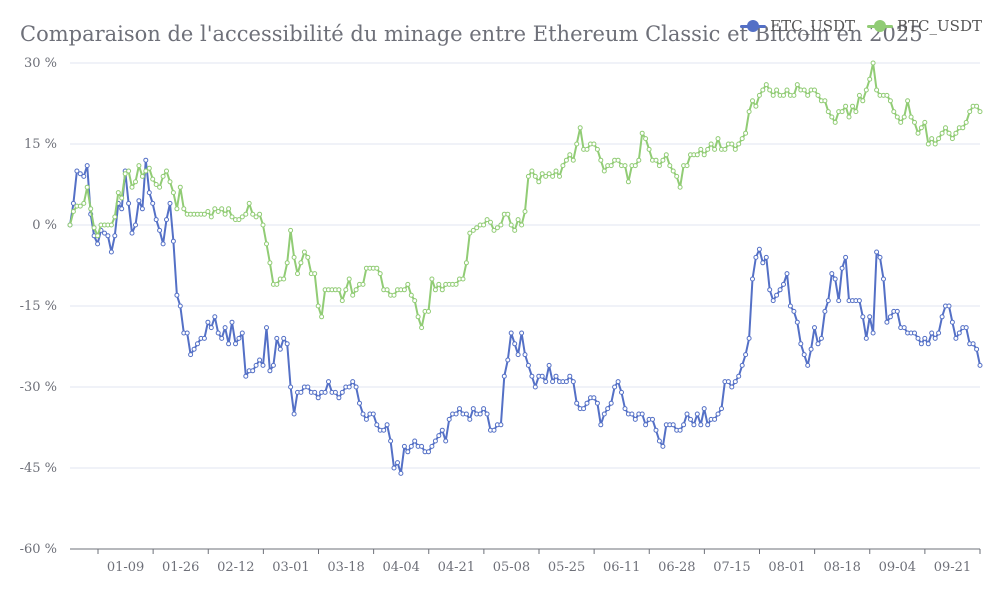 This screenshot has width=1000, height=600. I want to click on x-tick-label: 06-11, so click(621, 567).